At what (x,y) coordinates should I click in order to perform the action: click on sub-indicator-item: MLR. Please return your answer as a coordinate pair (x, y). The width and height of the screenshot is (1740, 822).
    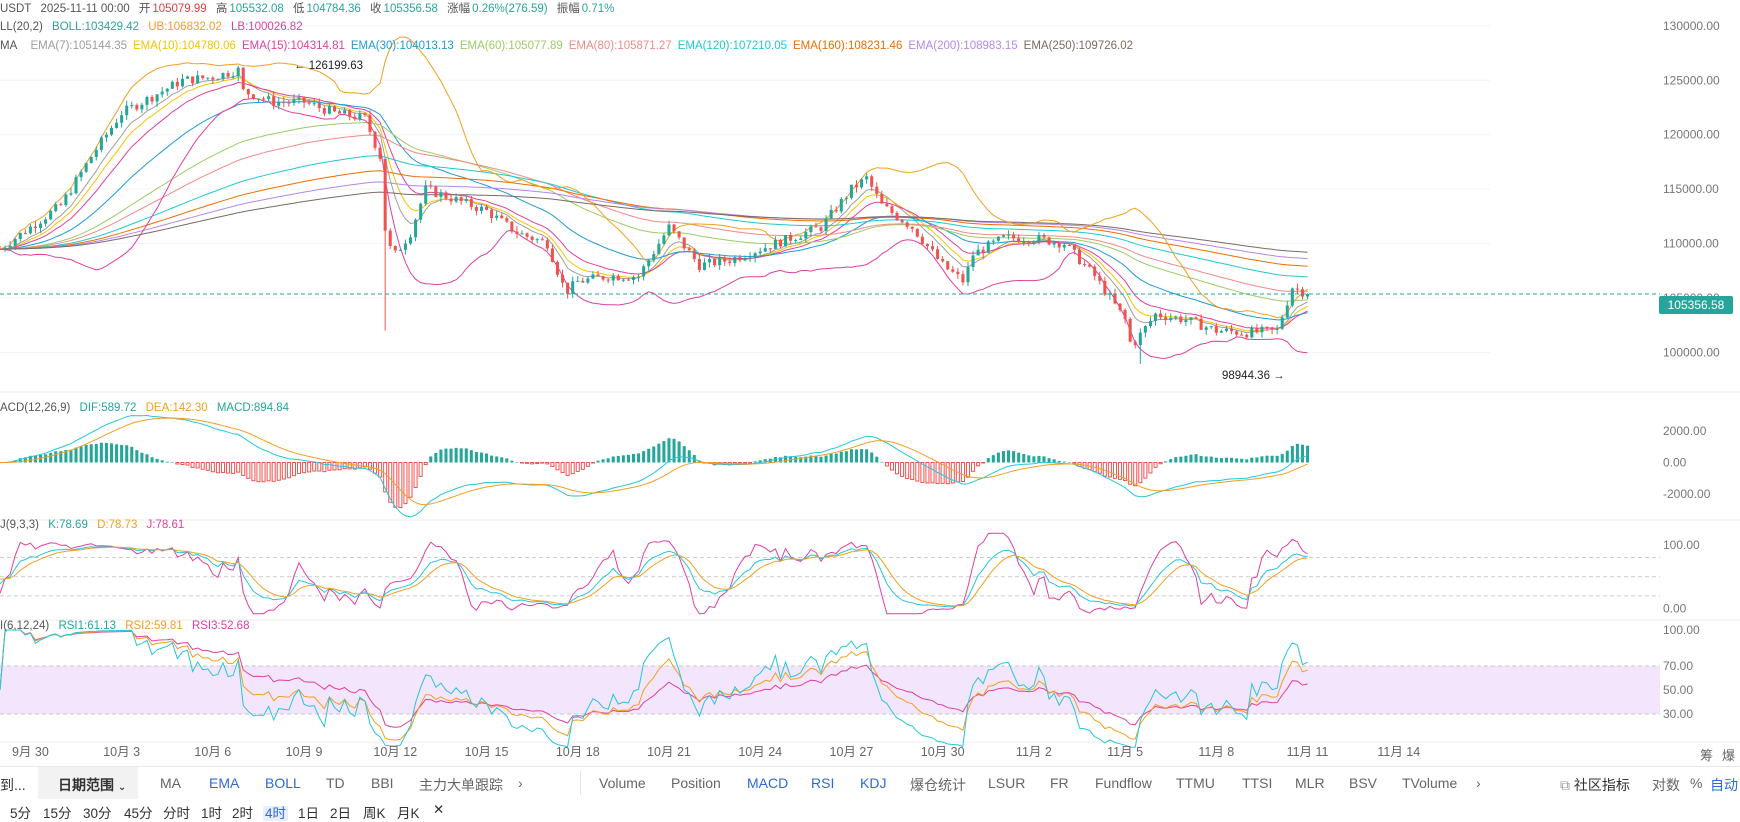
    Looking at the image, I should click on (1310, 783).